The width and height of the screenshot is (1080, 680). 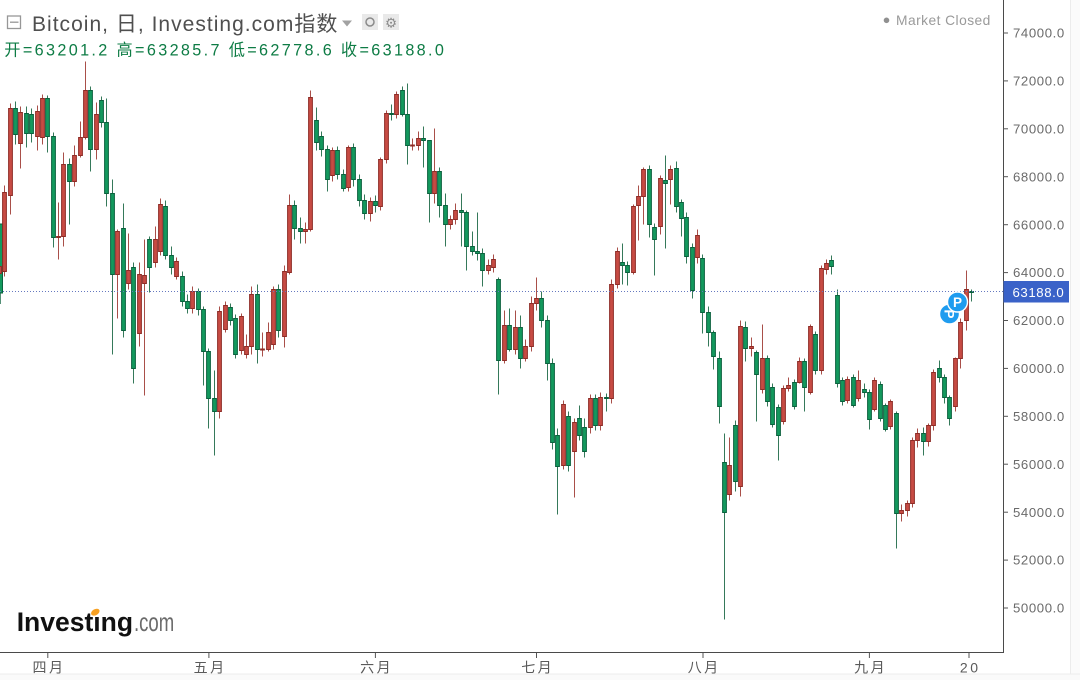 I want to click on svg-text: 52000.0, so click(x=1039, y=560).